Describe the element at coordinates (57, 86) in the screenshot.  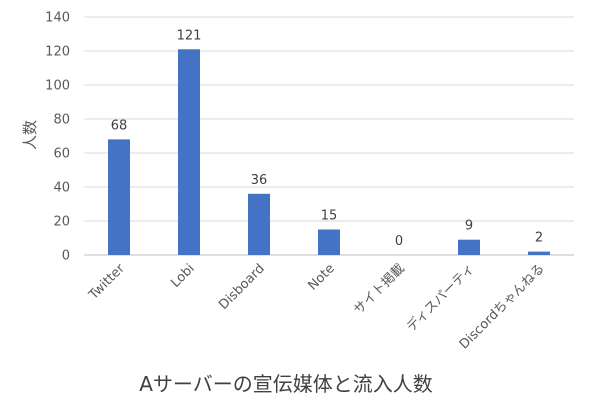
I see `y-tick-label: 100` at that location.